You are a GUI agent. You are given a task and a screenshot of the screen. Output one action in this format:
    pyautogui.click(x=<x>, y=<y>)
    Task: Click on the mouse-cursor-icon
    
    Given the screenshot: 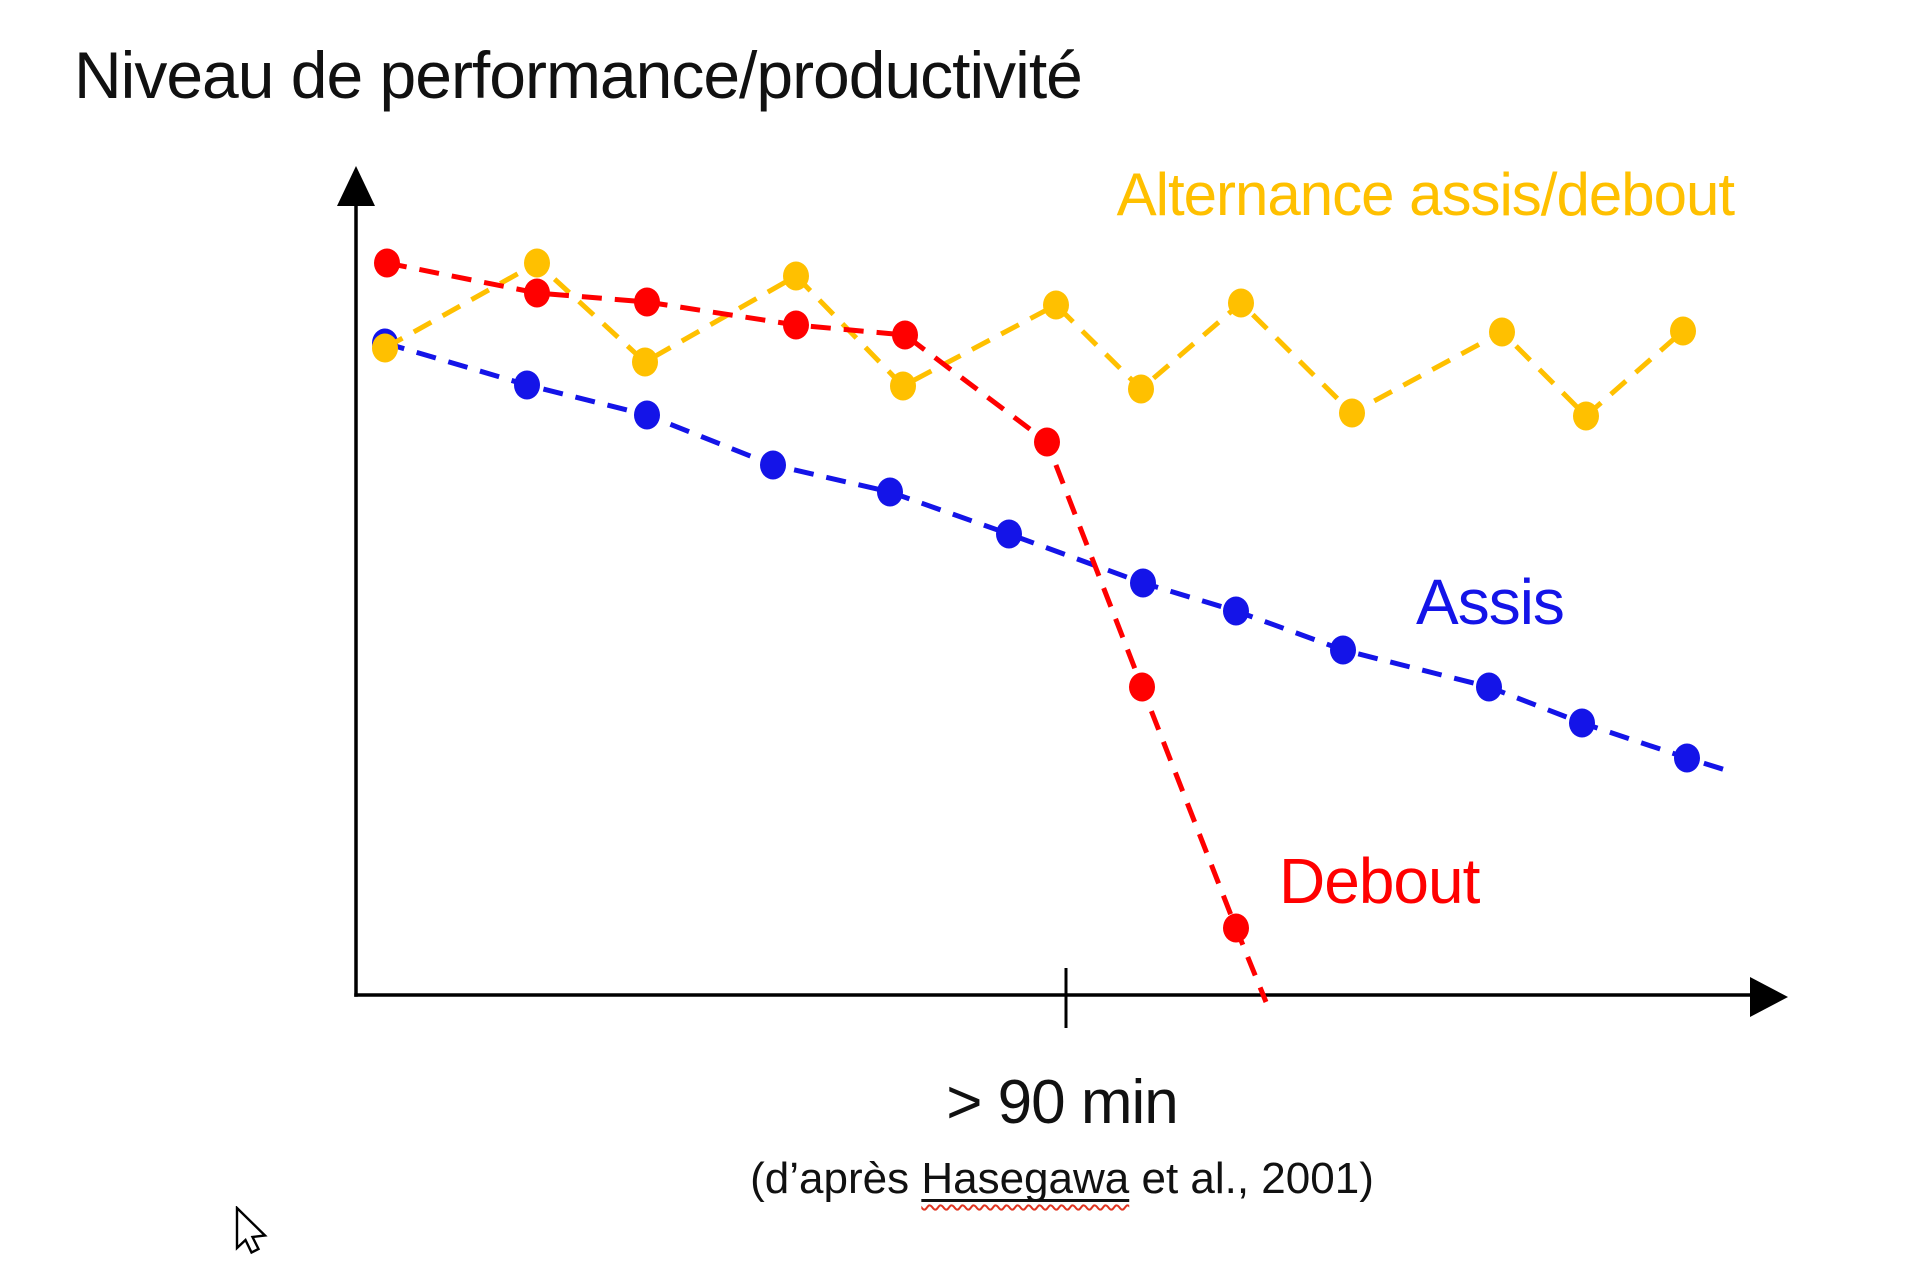 What is the action you would take?
    pyautogui.click(x=251, y=1230)
    